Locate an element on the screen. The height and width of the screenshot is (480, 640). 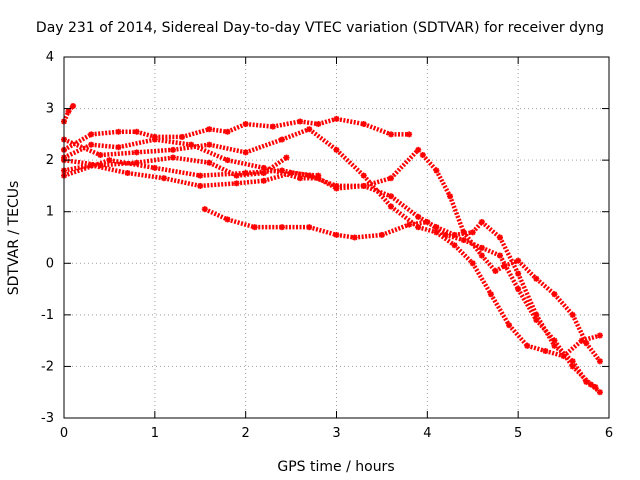
x-tick-label: 5 is located at coordinates (518, 433).